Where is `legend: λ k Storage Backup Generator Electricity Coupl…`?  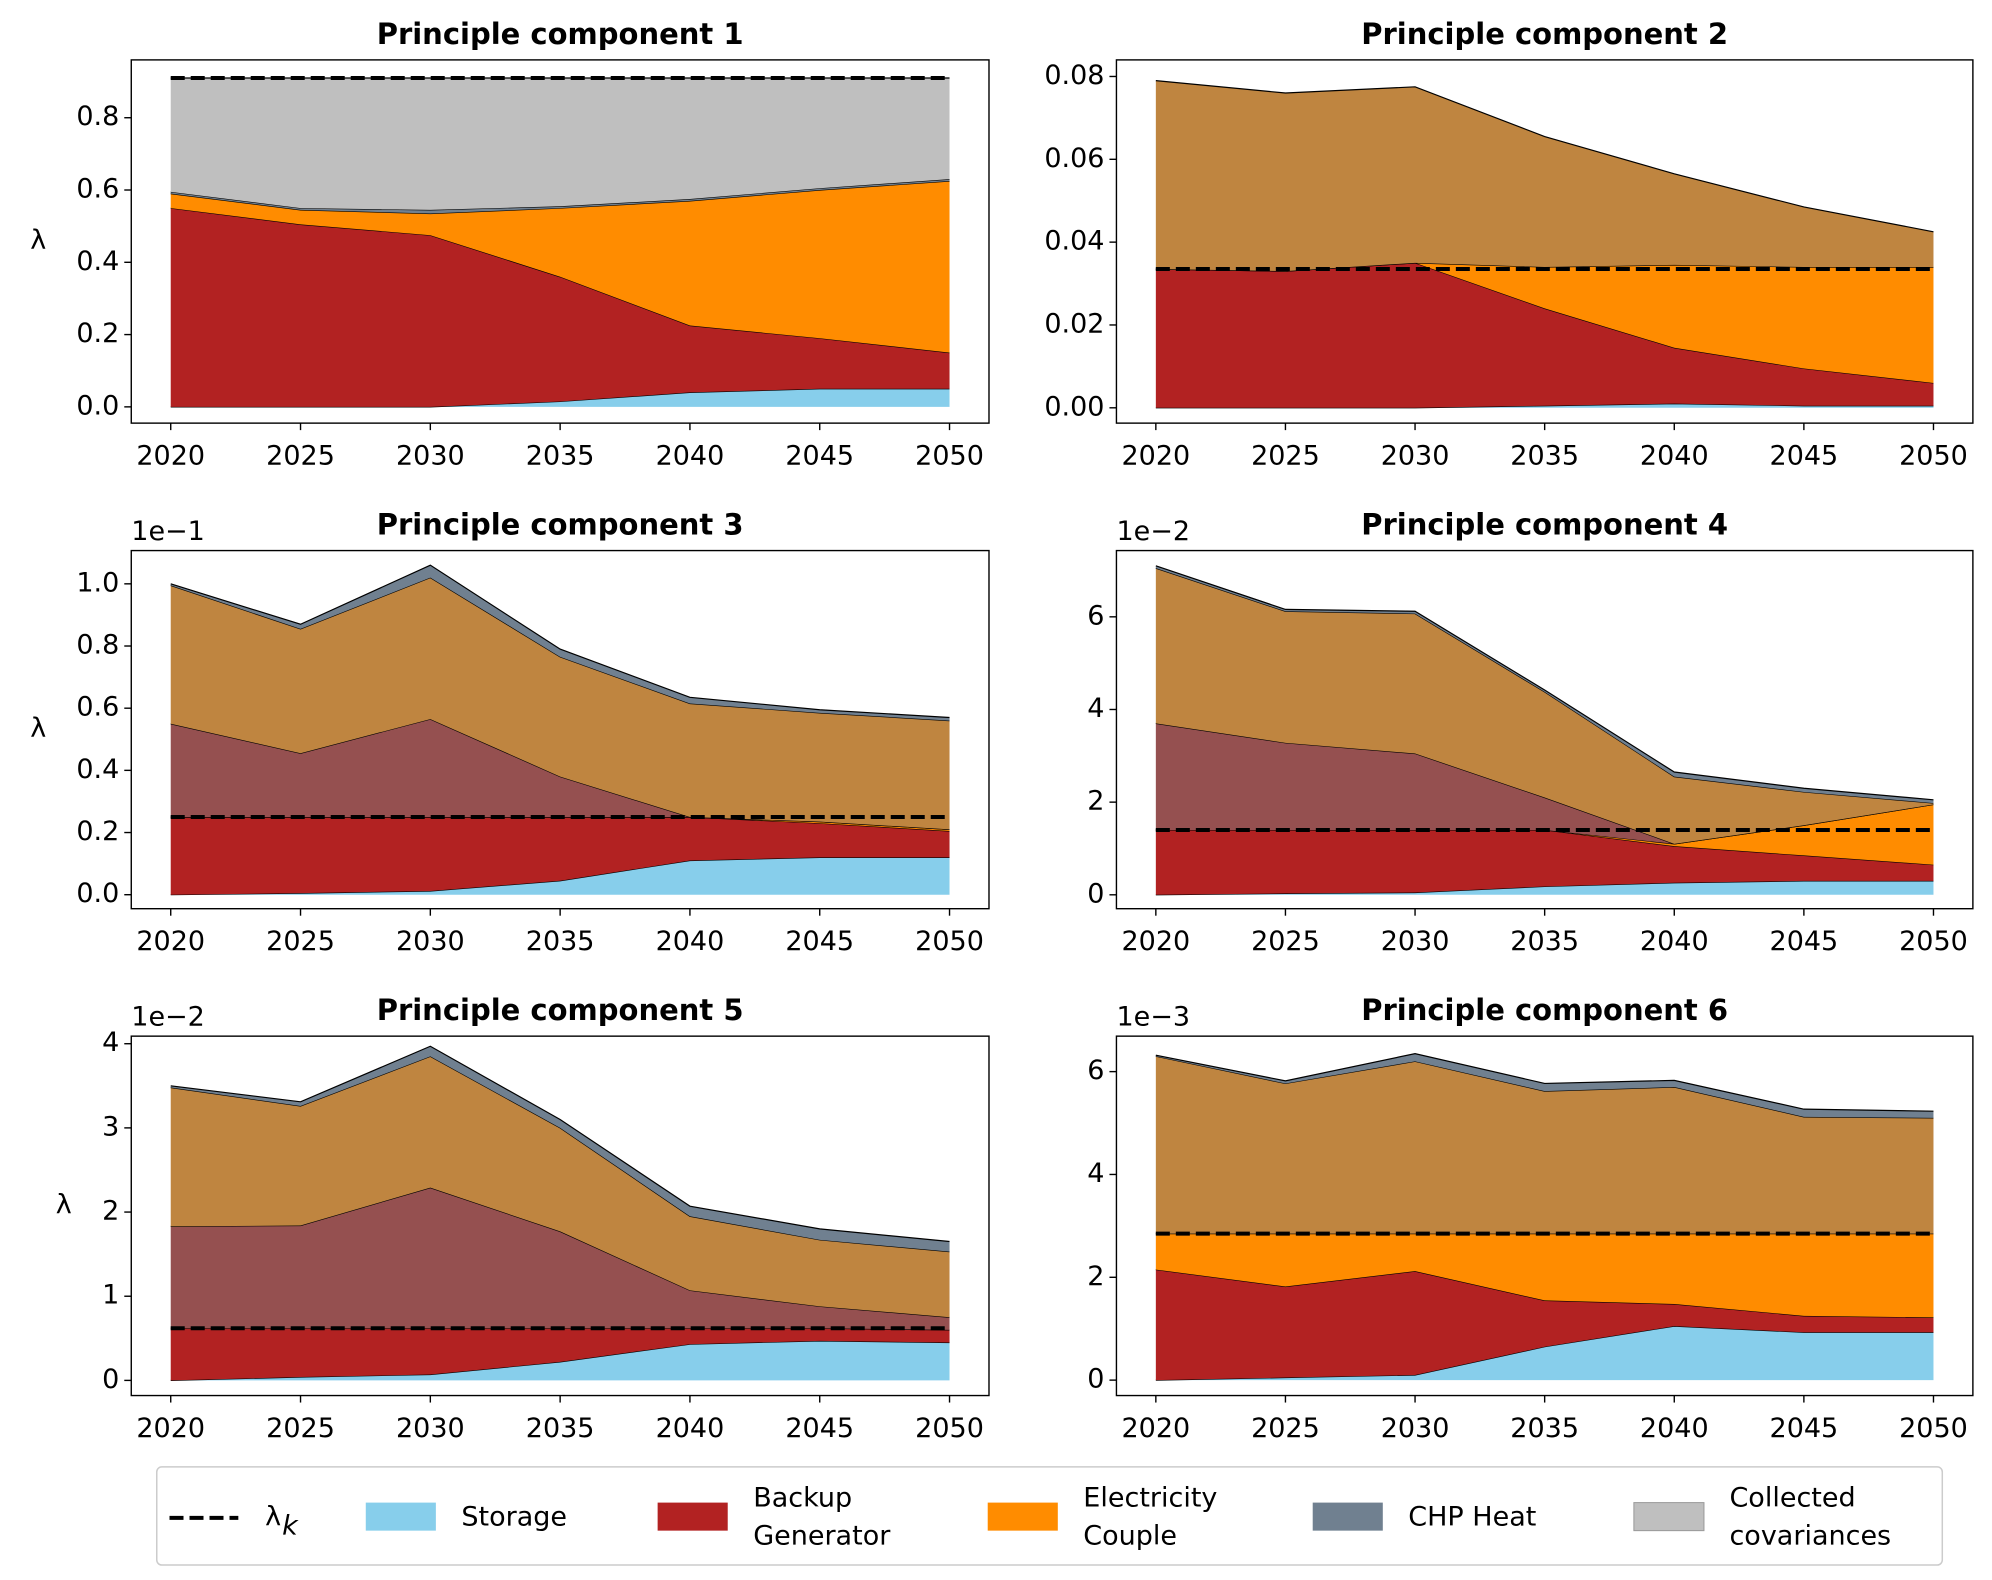 legend: λ k Storage Backup Generator Electricity Coupl… is located at coordinates (1050, 1516).